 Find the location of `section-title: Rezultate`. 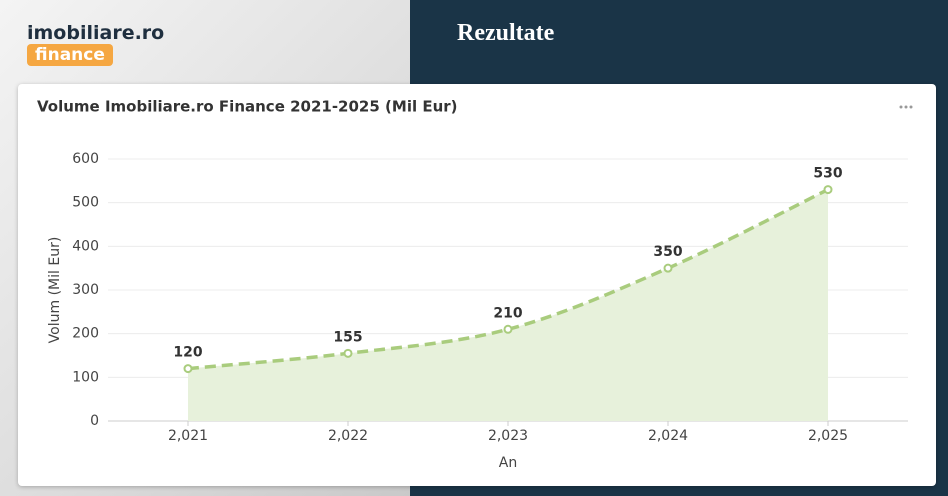

section-title: Rezultate is located at coordinates (506, 33).